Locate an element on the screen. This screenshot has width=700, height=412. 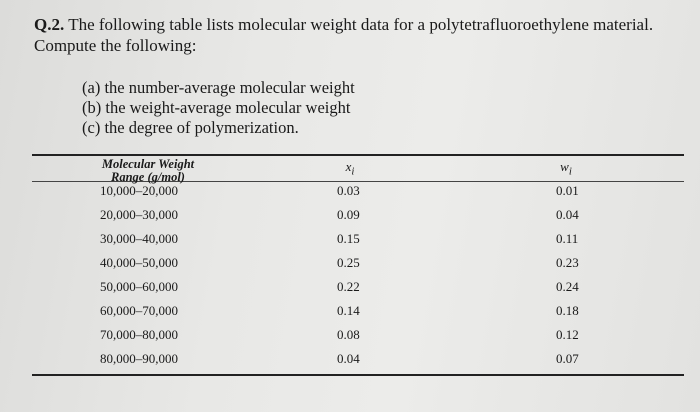
table-row: 80,000–90,000 0.04 0.07 is located at coordinates (350, 362).